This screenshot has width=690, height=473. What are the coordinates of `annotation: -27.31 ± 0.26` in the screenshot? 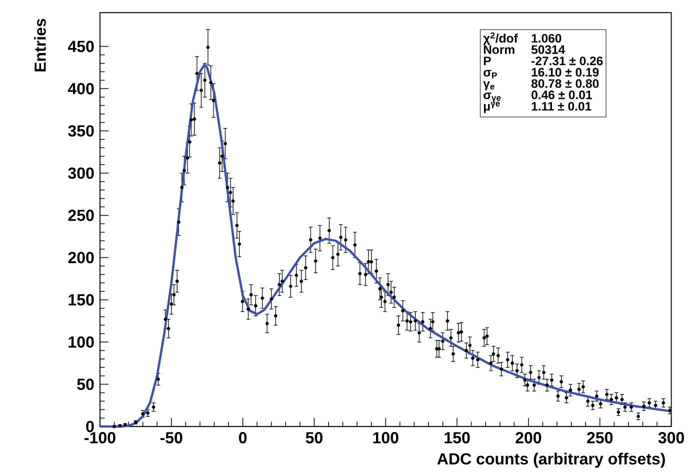 It's located at (567, 61).